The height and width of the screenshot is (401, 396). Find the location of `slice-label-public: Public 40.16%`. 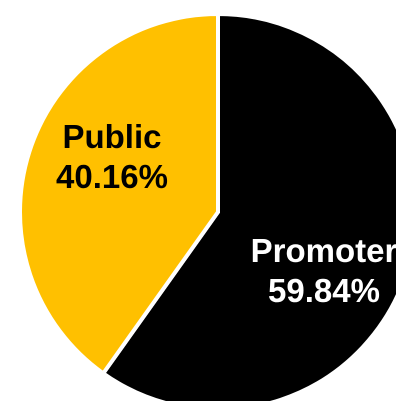

slice-label-public: Public 40.16% is located at coordinates (112, 156).